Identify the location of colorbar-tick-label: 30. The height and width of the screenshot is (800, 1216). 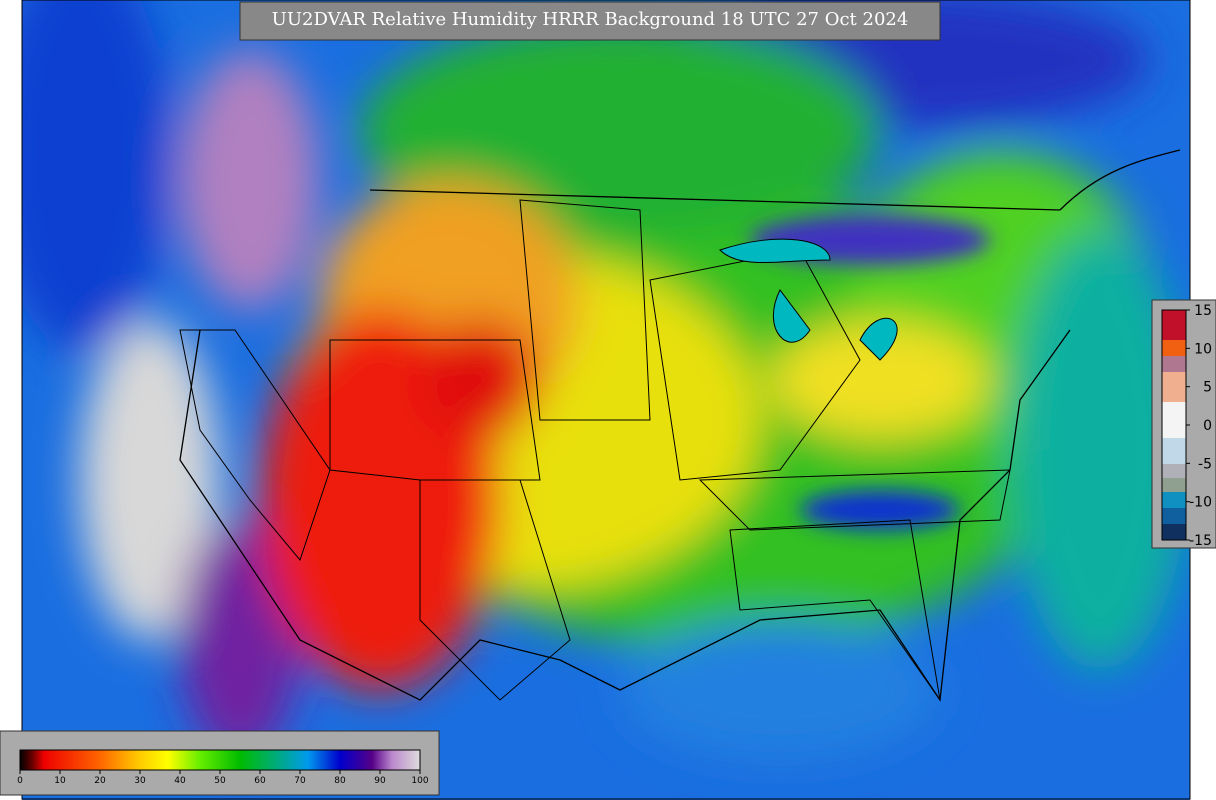
(140, 781).